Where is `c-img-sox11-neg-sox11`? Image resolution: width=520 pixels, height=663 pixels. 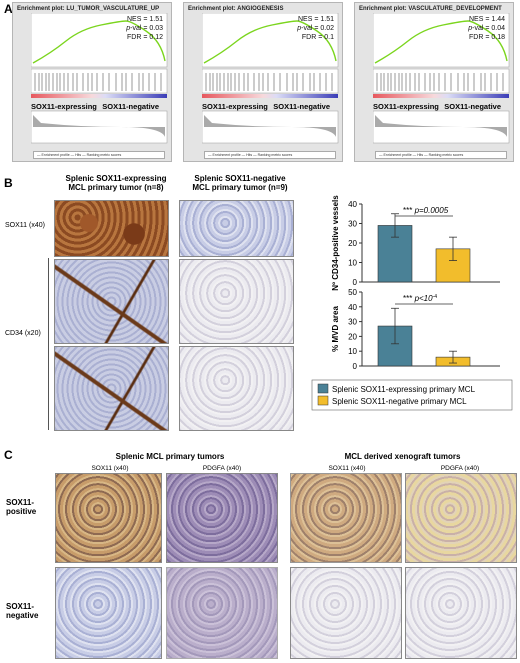 c-img-sox11-neg-sox11 is located at coordinates (108, 613).